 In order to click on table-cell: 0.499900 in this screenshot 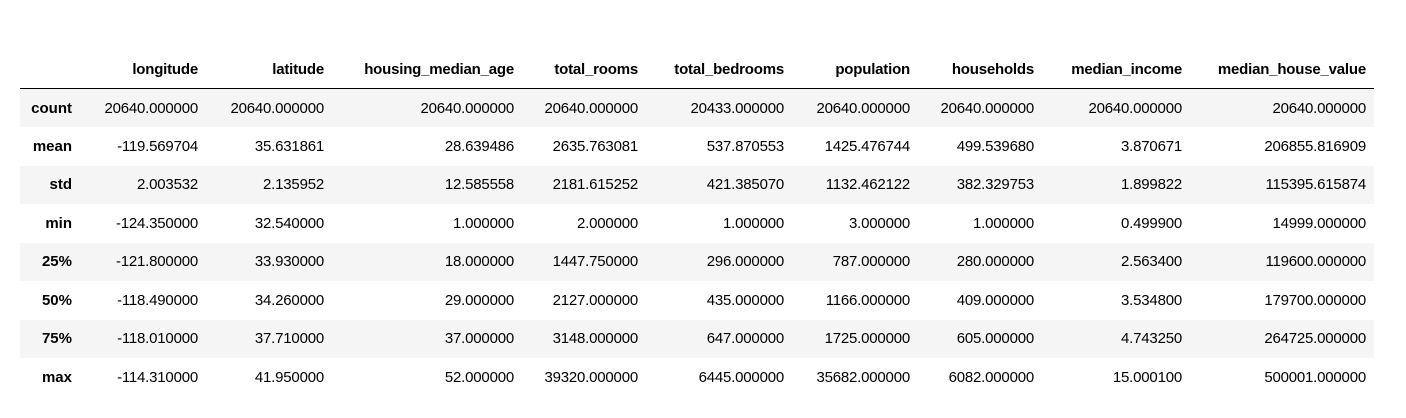, I will do `click(1151, 223)`.